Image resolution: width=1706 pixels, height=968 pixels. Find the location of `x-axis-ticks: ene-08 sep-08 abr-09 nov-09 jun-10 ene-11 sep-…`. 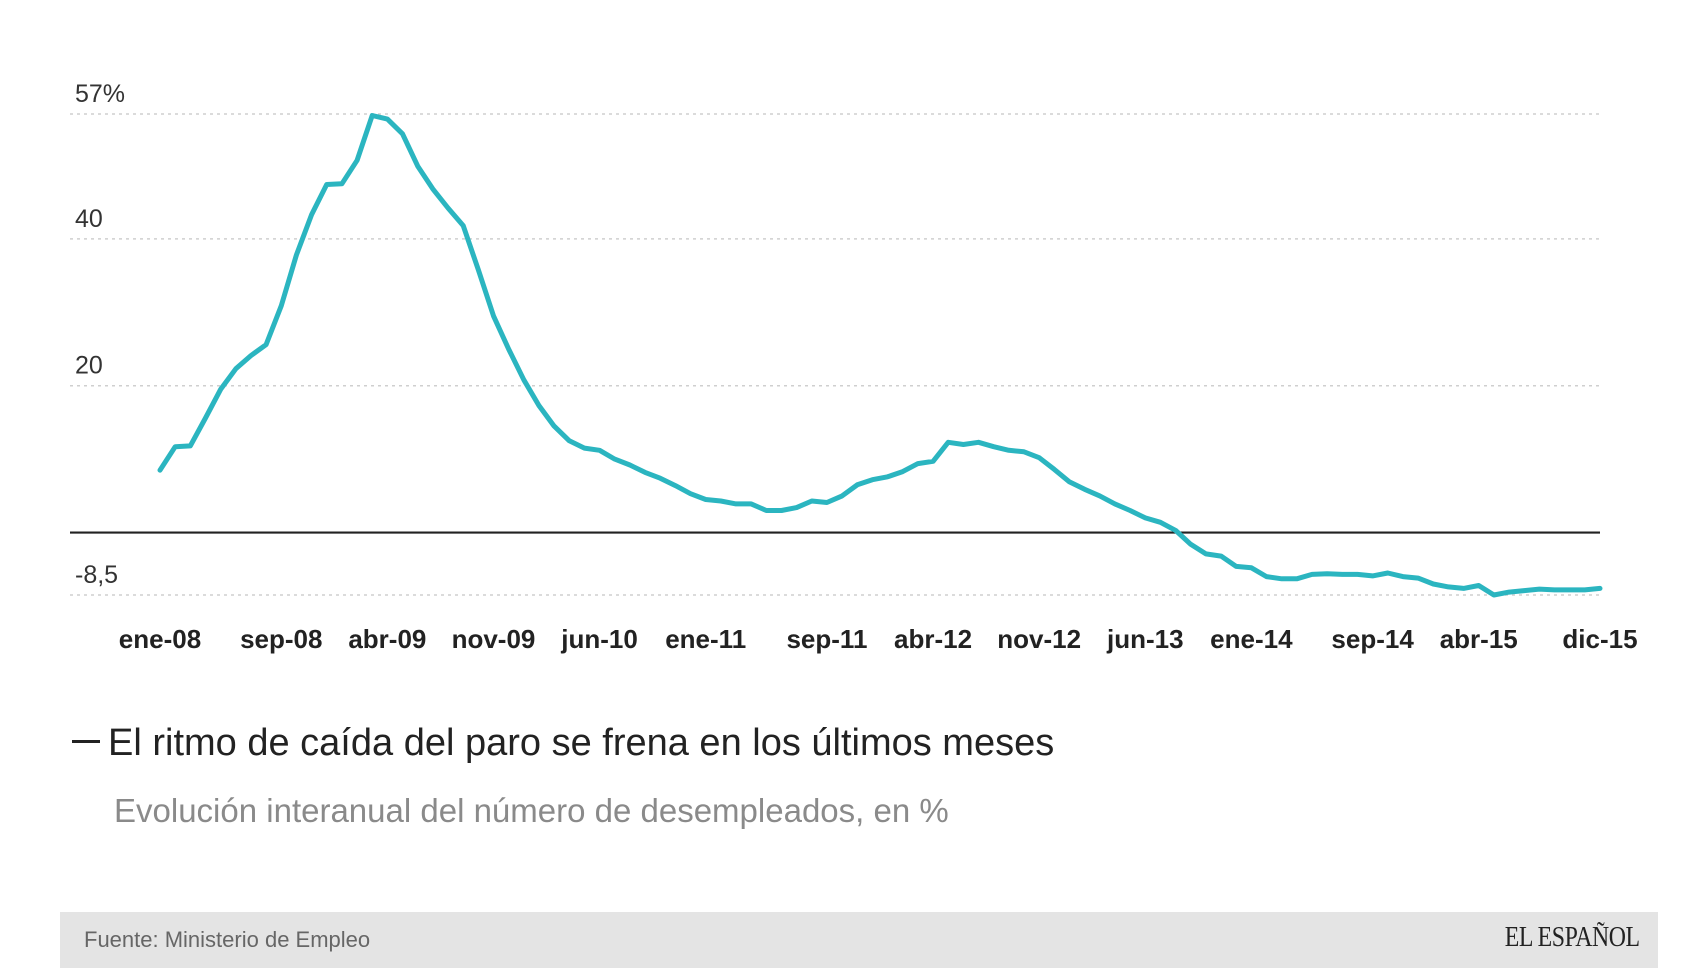

x-axis-ticks: ene-08 sep-08 abr-09 nov-09 jun-10 ene-11 sep-… is located at coordinates (878, 639).